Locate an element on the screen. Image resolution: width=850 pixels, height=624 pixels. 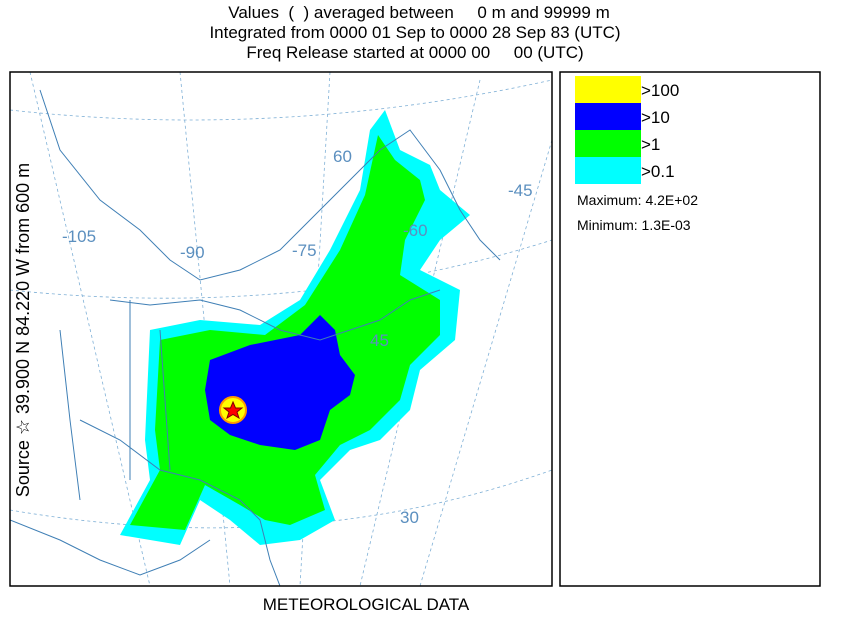
legend-maximum: Maximum: 4.2E+02 is located at coordinates (637, 200).